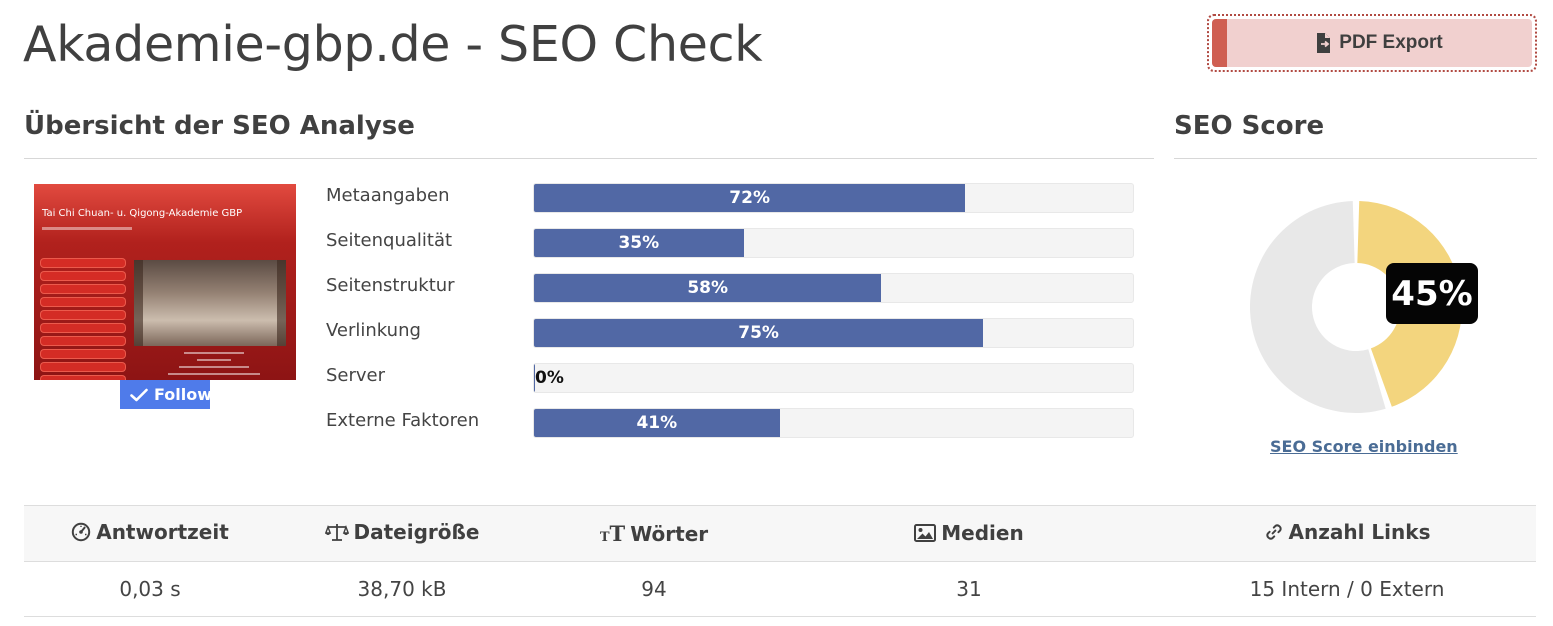 Image resolution: width=1553 pixels, height=626 pixels. I want to click on stats-value-antwortzeit: 0,03 s, so click(150, 589).